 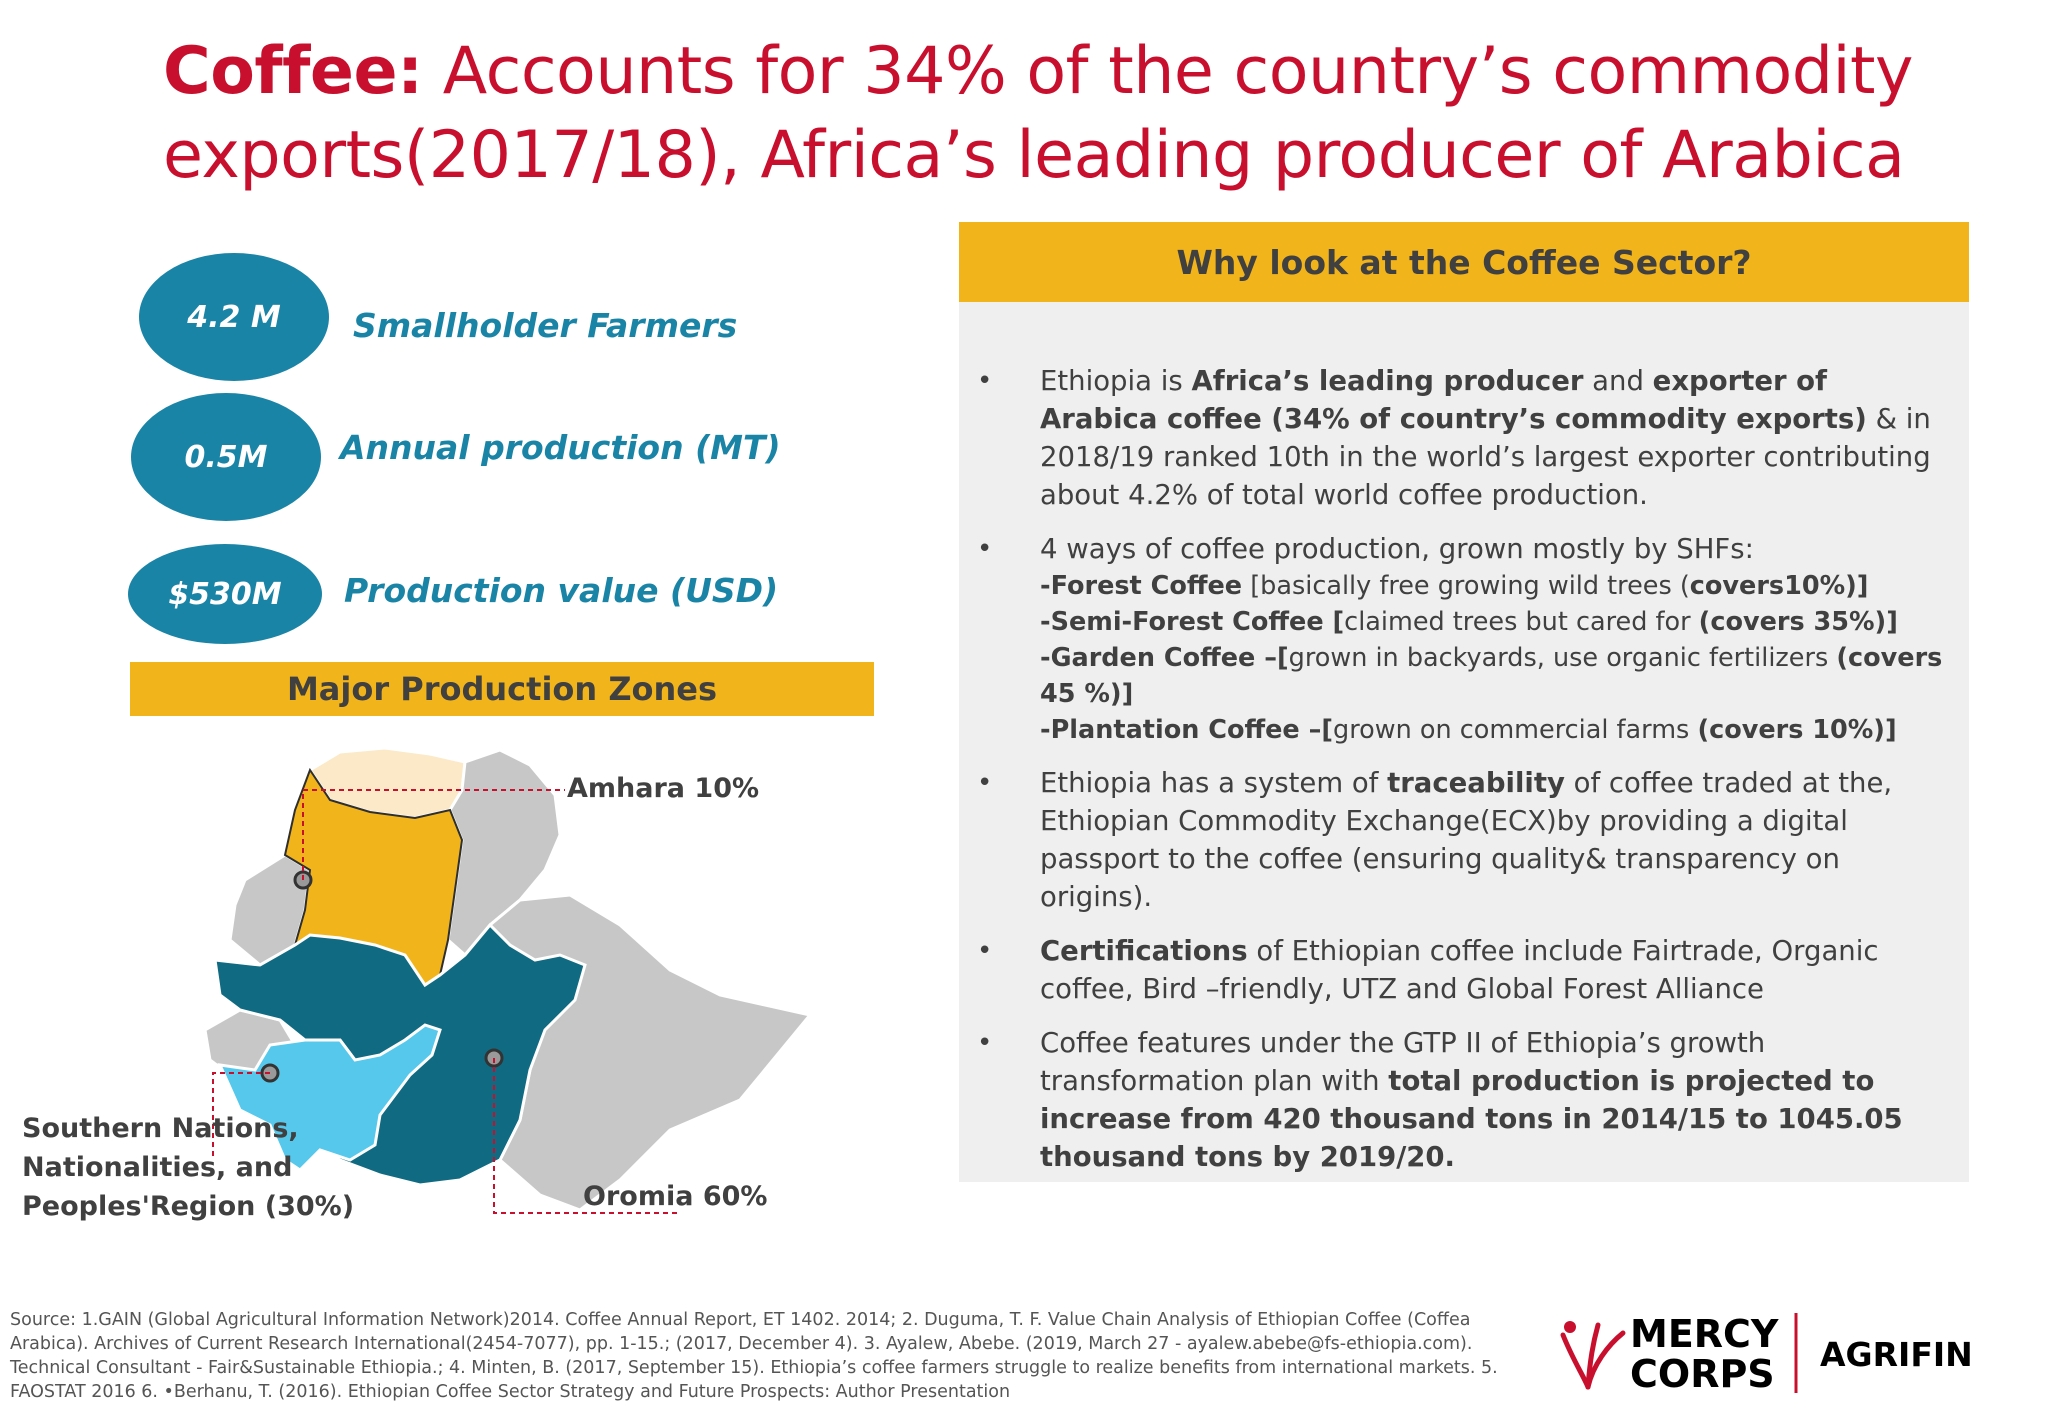 What do you see at coordinates (225, 594) in the screenshot?
I see `stat-value-value: $530M` at bounding box center [225, 594].